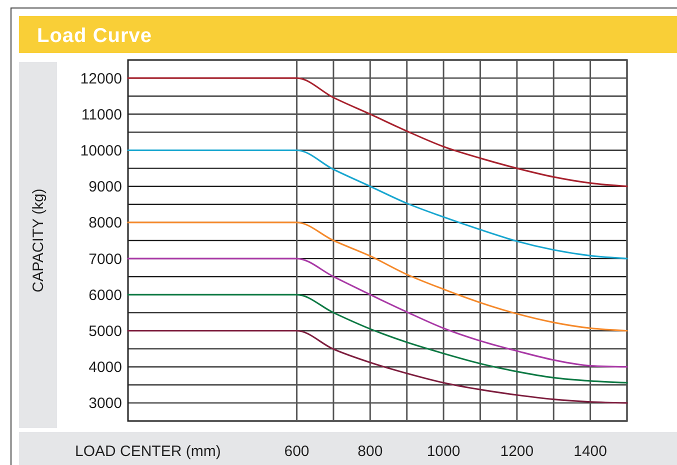 This screenshot has width=677, height=465. I want to click on y-axis-title: CAPACITY (kg), so click(38, 240).